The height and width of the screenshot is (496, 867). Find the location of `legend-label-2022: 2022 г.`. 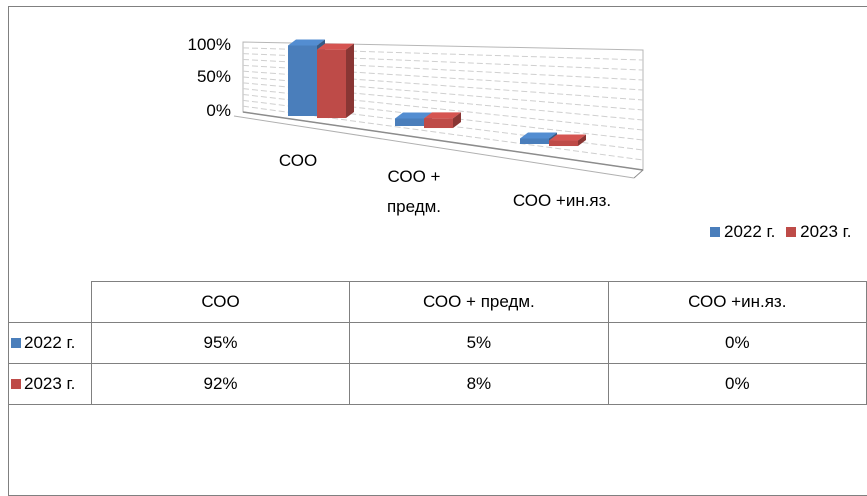

legend-label-2022: 2022 г. is located at coordinates (750, 231).